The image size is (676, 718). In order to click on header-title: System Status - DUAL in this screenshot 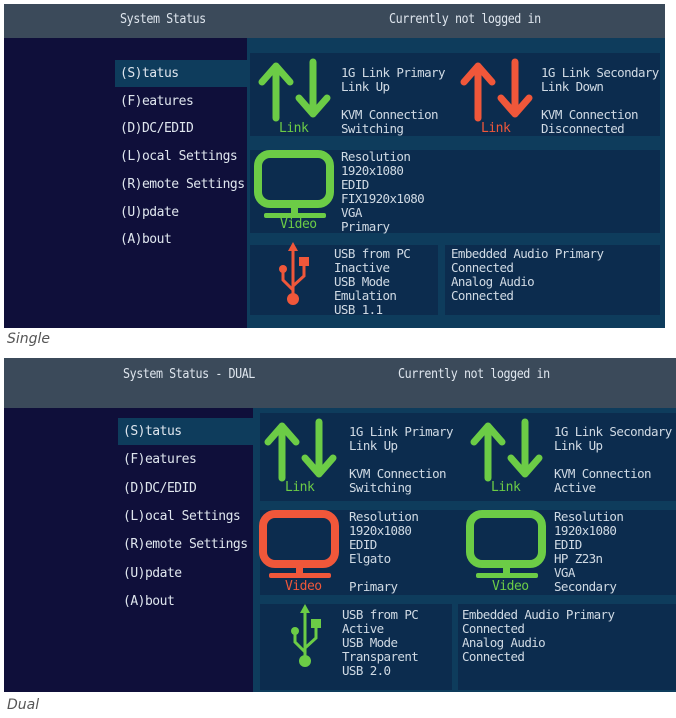, I will do `click(189, 374)`.